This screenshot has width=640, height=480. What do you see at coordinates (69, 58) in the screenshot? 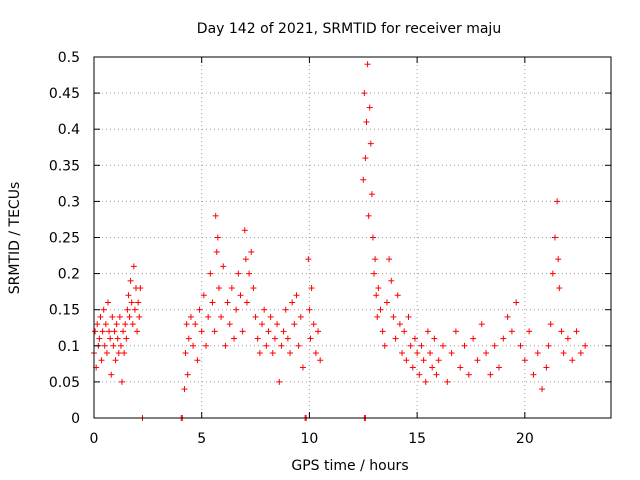
I see `y-tick-label: 0.5` at bounding box center [69, 58].